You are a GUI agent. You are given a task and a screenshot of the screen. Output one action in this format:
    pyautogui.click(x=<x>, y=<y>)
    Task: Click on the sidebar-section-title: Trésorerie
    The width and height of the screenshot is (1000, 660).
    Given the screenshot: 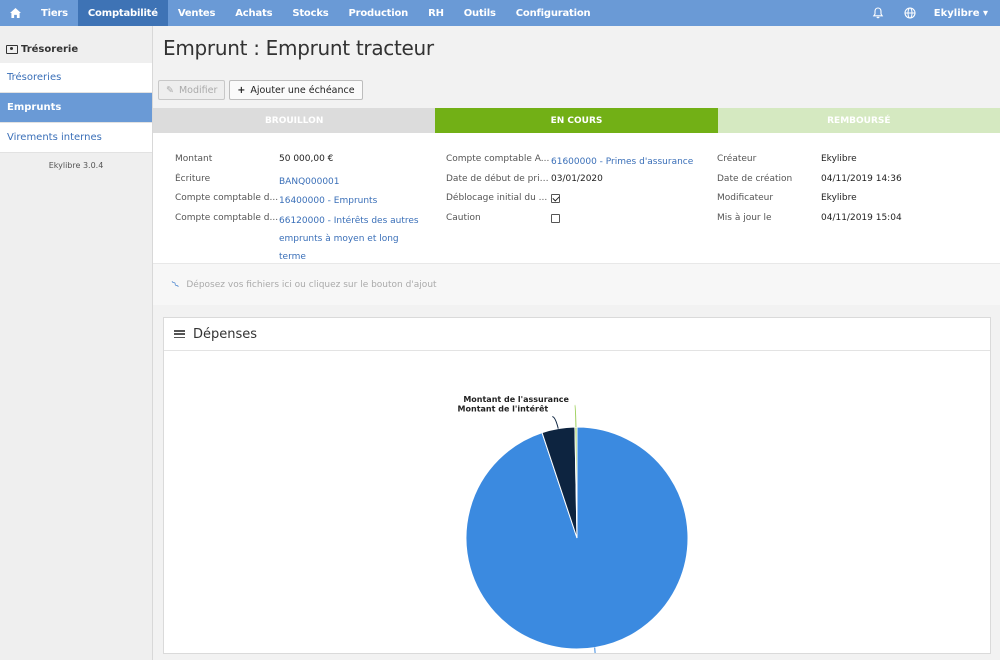 What is the action you would take?
    pyautogui.click(x=76, y=44)
    